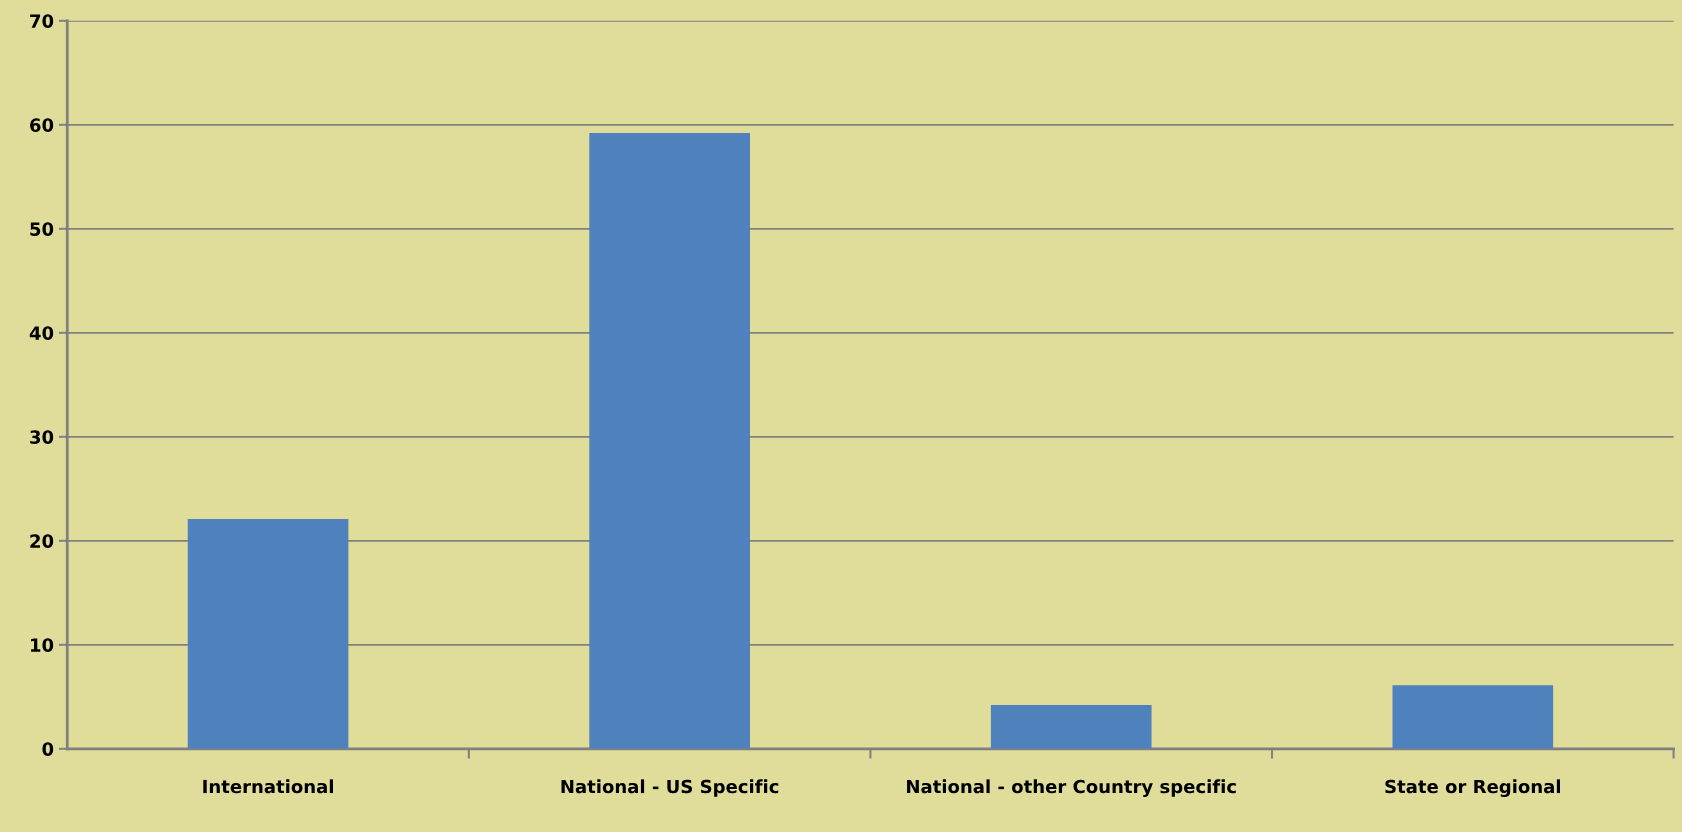 The height and width of the screenshot is (832, 1682). Describe the element at coordinates (42, 125) in the screenshot. I see `y-tick-label: 60` at that location.